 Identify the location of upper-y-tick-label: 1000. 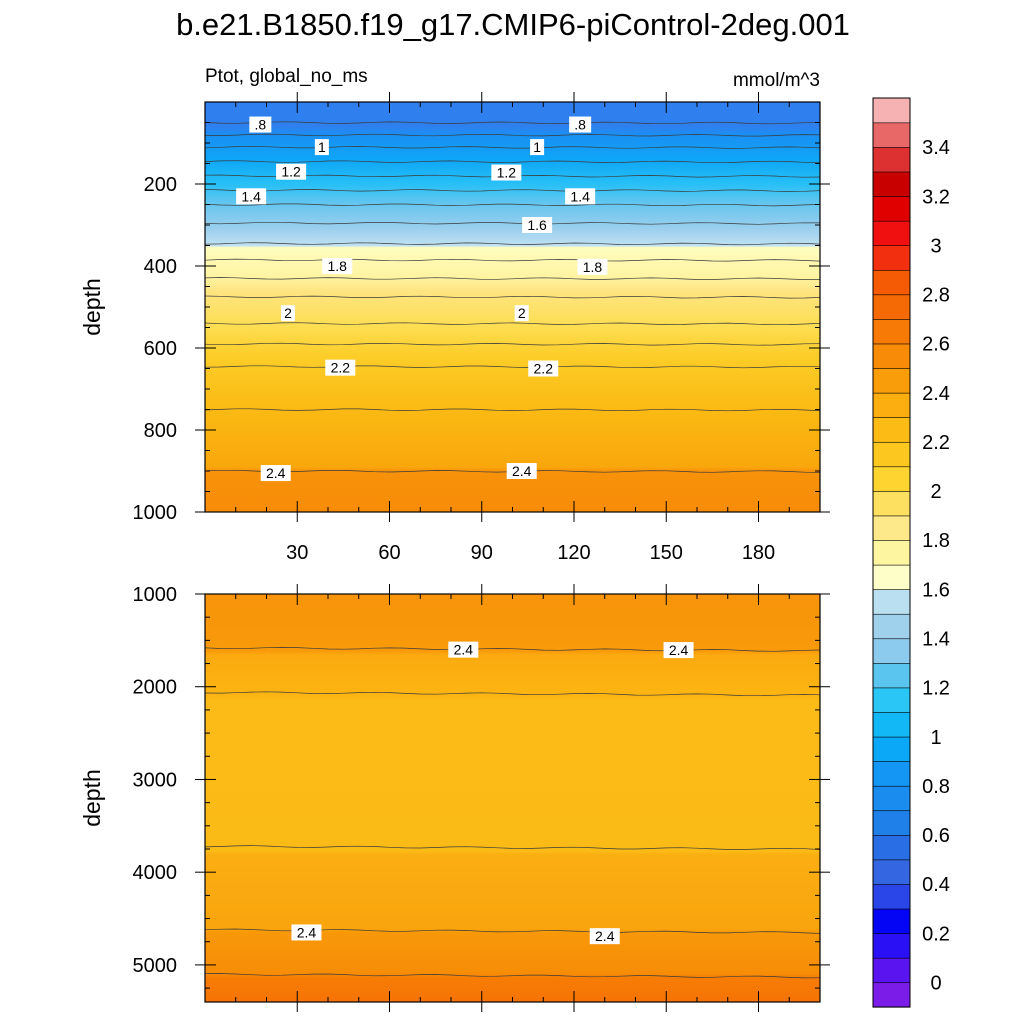
(155, 513).